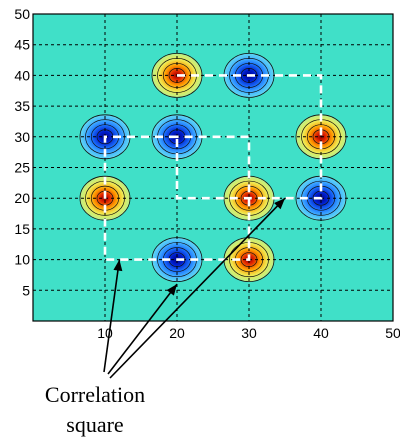  What do you see at coordinates (22, 106) in the screenshot?
I see `y-tick-label-35: 35` at bounding box center [22, 106].